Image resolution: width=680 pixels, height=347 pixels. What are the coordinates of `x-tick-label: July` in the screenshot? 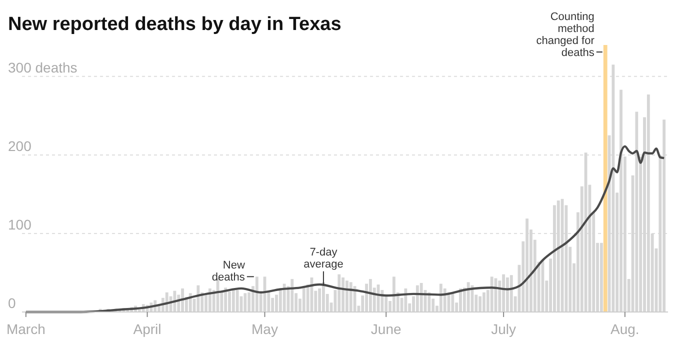 It's located at (503, 329).